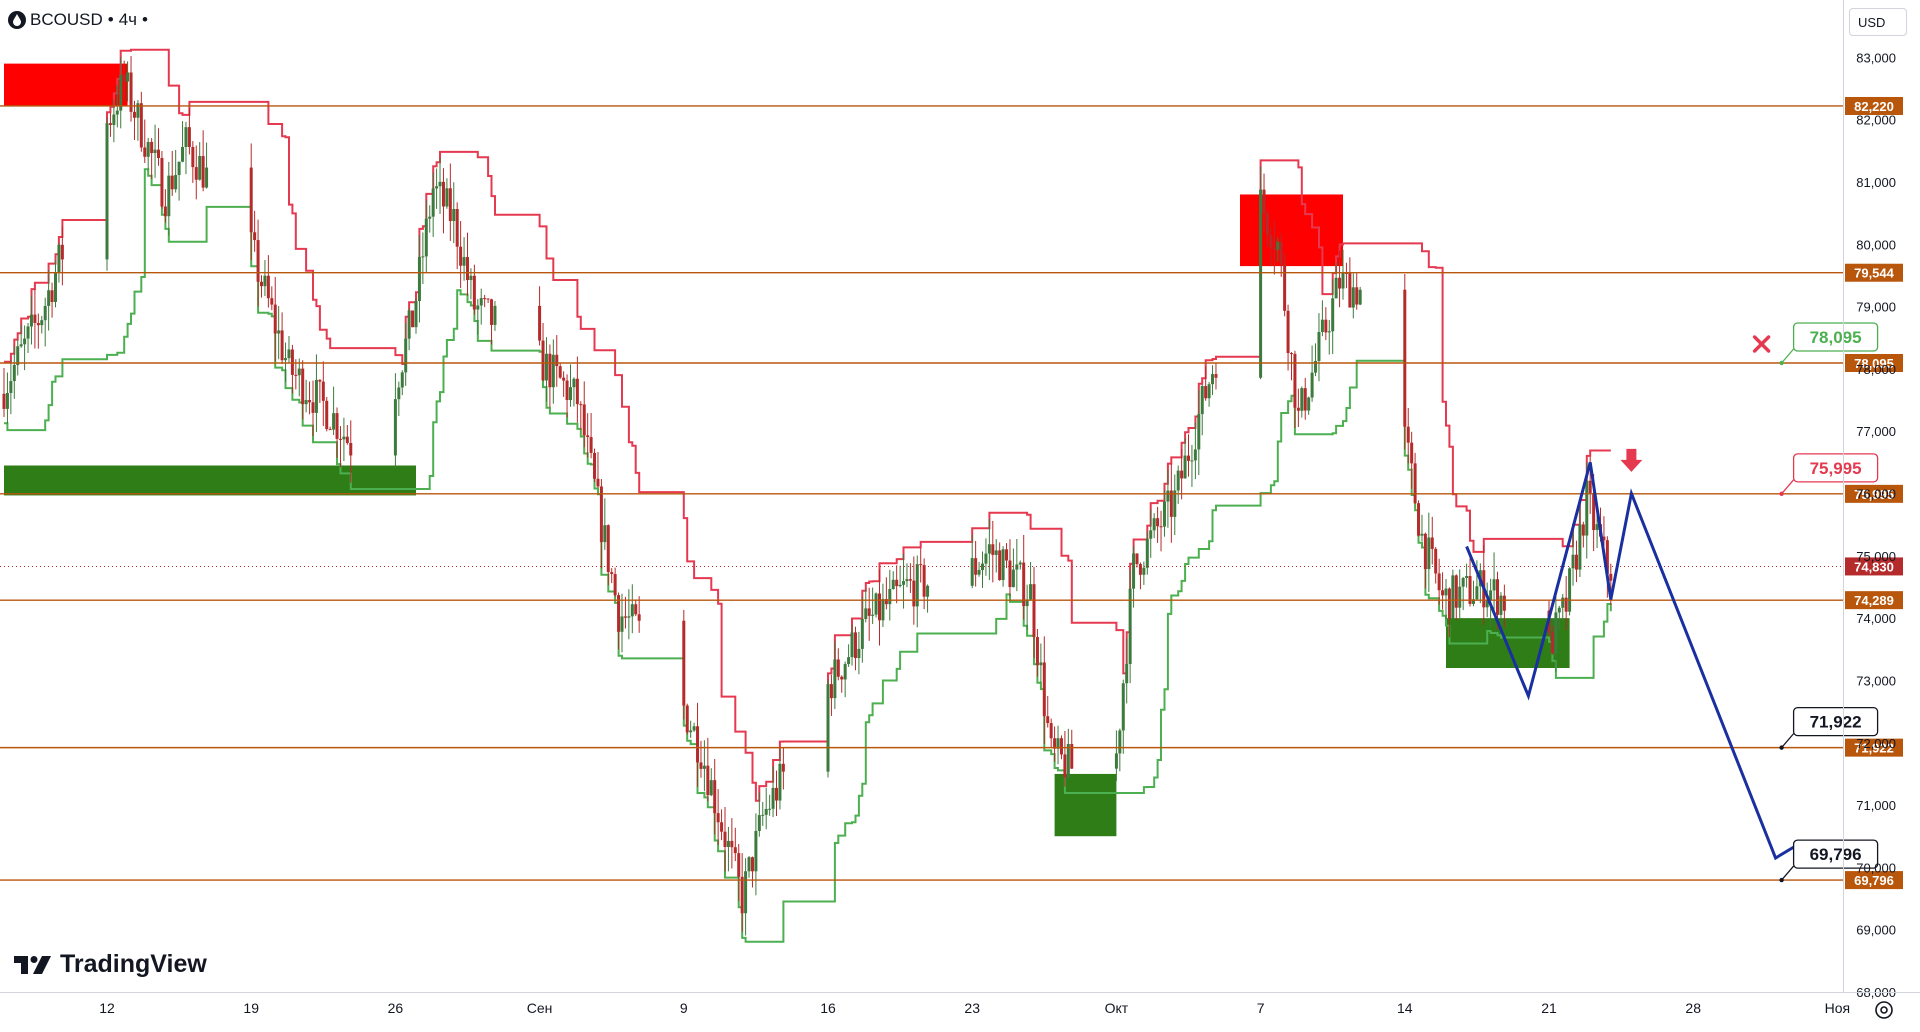  What do you see at coordinates (78, 20) in the screenshot?
I see `symbol-header: BCOUSD • 4ч •` at bounding box center [78, 20].